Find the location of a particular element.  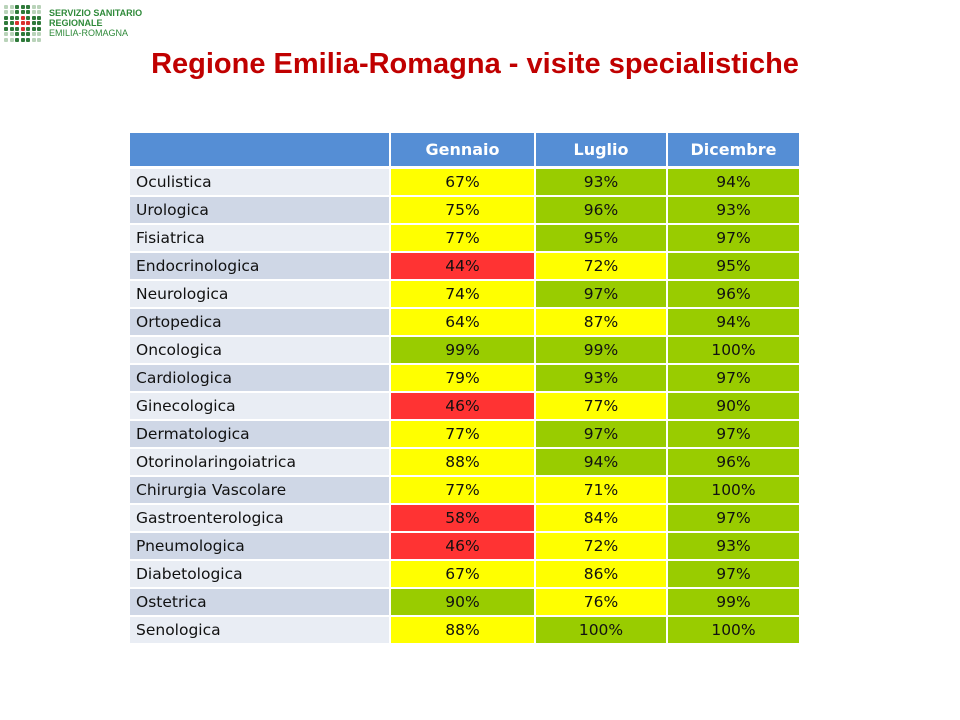

value-cell: 87% is located at coordinates (601, 323).